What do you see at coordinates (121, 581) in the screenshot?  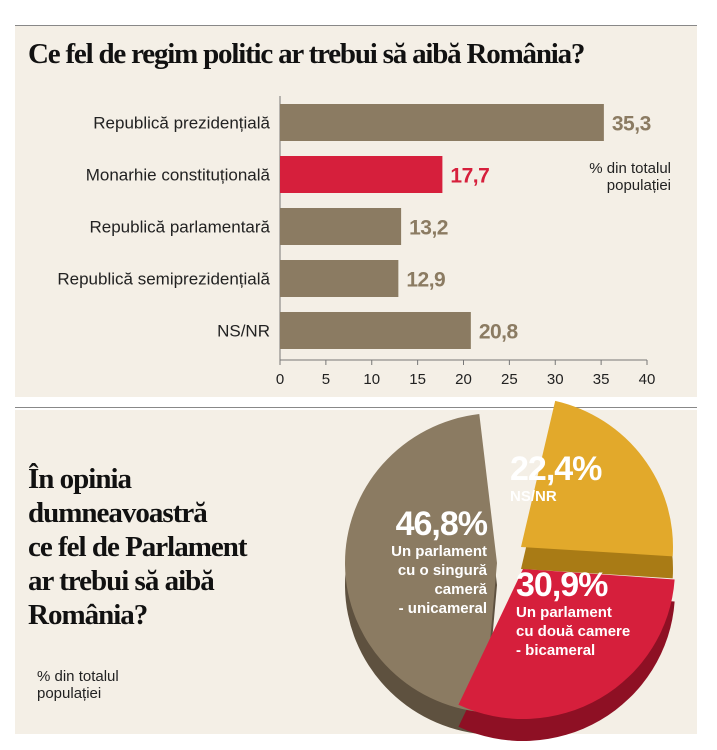 I see `pie-title-line: ar trebui să aibă` at bounding box center [121, 581].